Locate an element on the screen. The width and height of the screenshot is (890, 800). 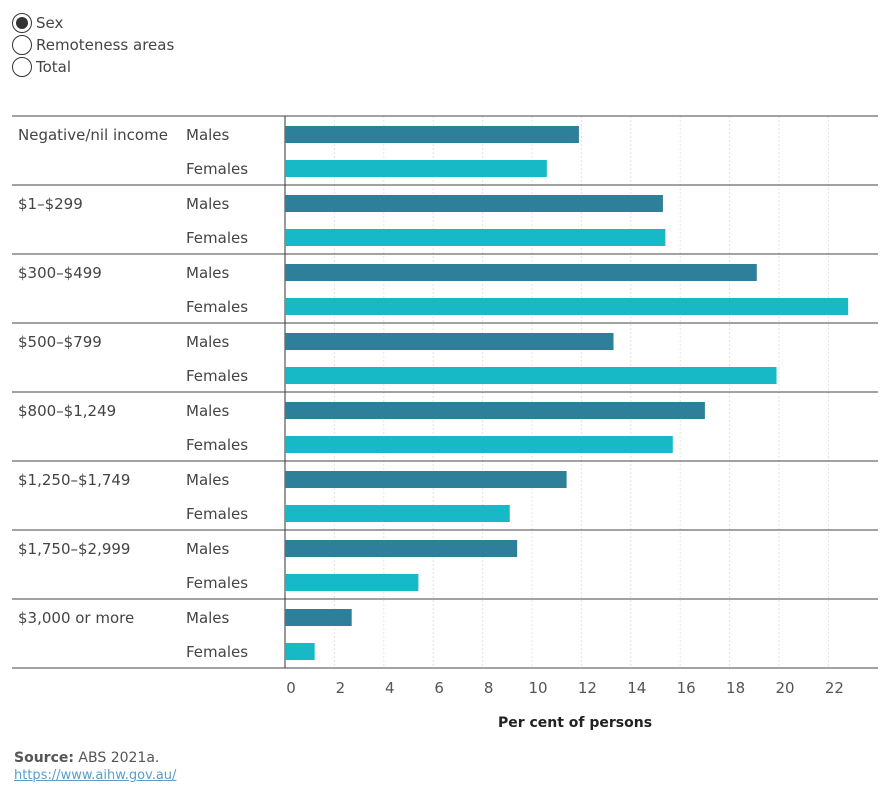
series-label-0-0: Males is located at coordinates (208, 135).